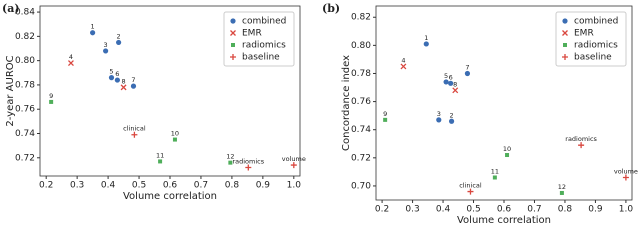 The image size is (640, 240). I want to click on point-label: 2, so click(119, 36).